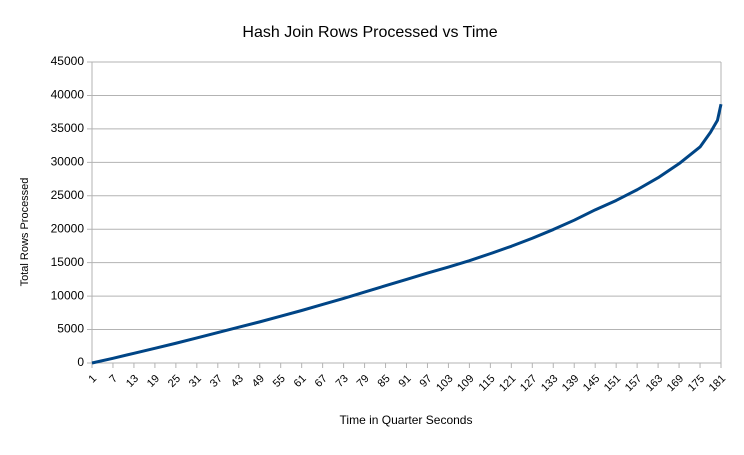  What do you see at coordinates (70, 329) in the screenshot?
I see `y-tick-label: 5000` at bounding box center [70, 329].